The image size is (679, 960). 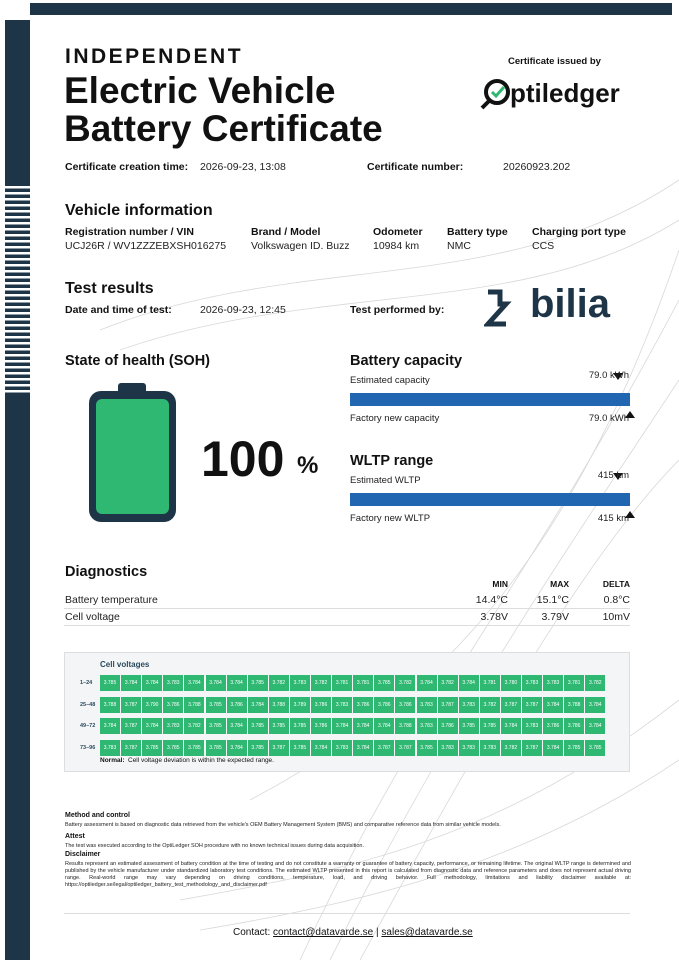 What do you see at coordinates (127, 167) in the screenshot?
I see `label: Certificate creation time:` at bounding box center [127, 167].